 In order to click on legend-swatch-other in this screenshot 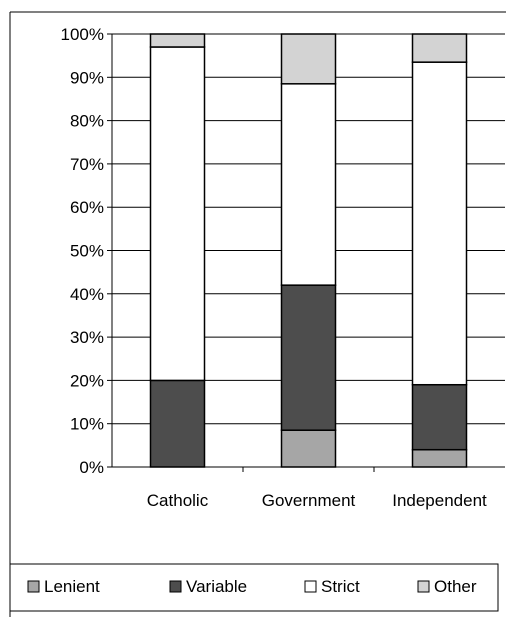, I will do `click(423, 586)`.